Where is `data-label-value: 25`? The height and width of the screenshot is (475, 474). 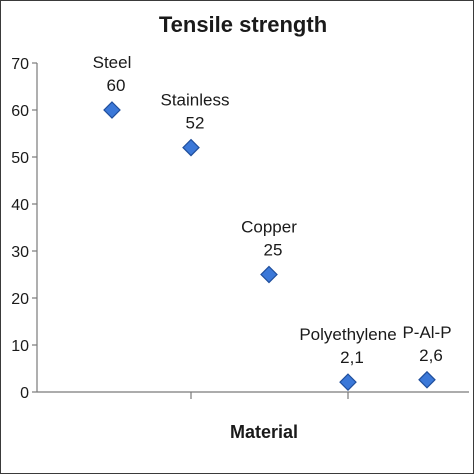 data-label-value: 25 is located at coordinates (273, 250).